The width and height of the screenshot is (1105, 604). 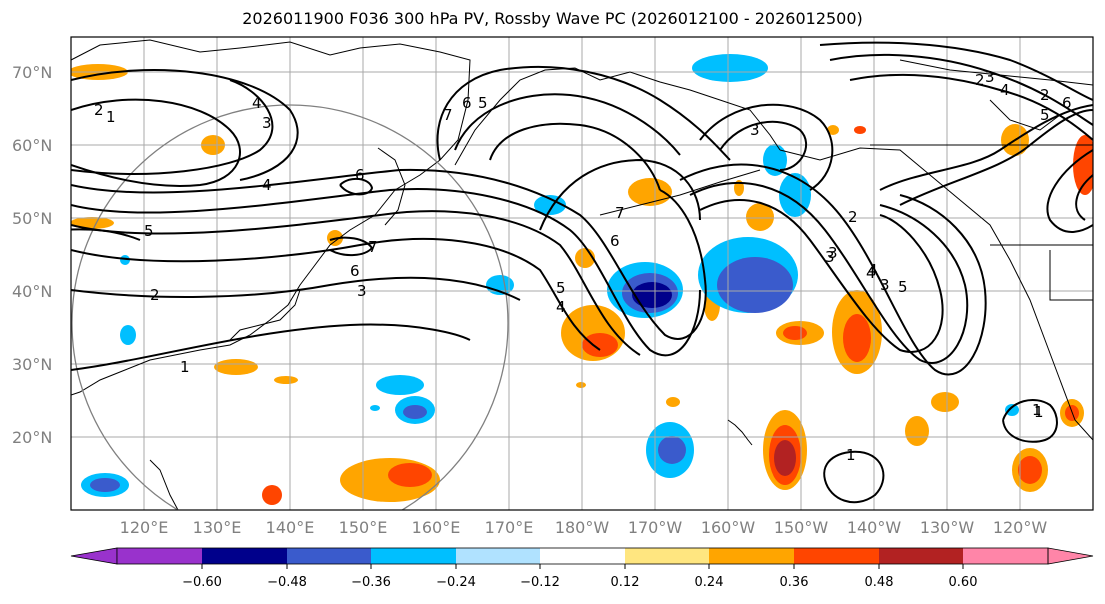 What do you see at coordinates (963, 582) in the screenshot?
I see `colorbar-tick-label: 0.60` at bounding box center [963, 582].